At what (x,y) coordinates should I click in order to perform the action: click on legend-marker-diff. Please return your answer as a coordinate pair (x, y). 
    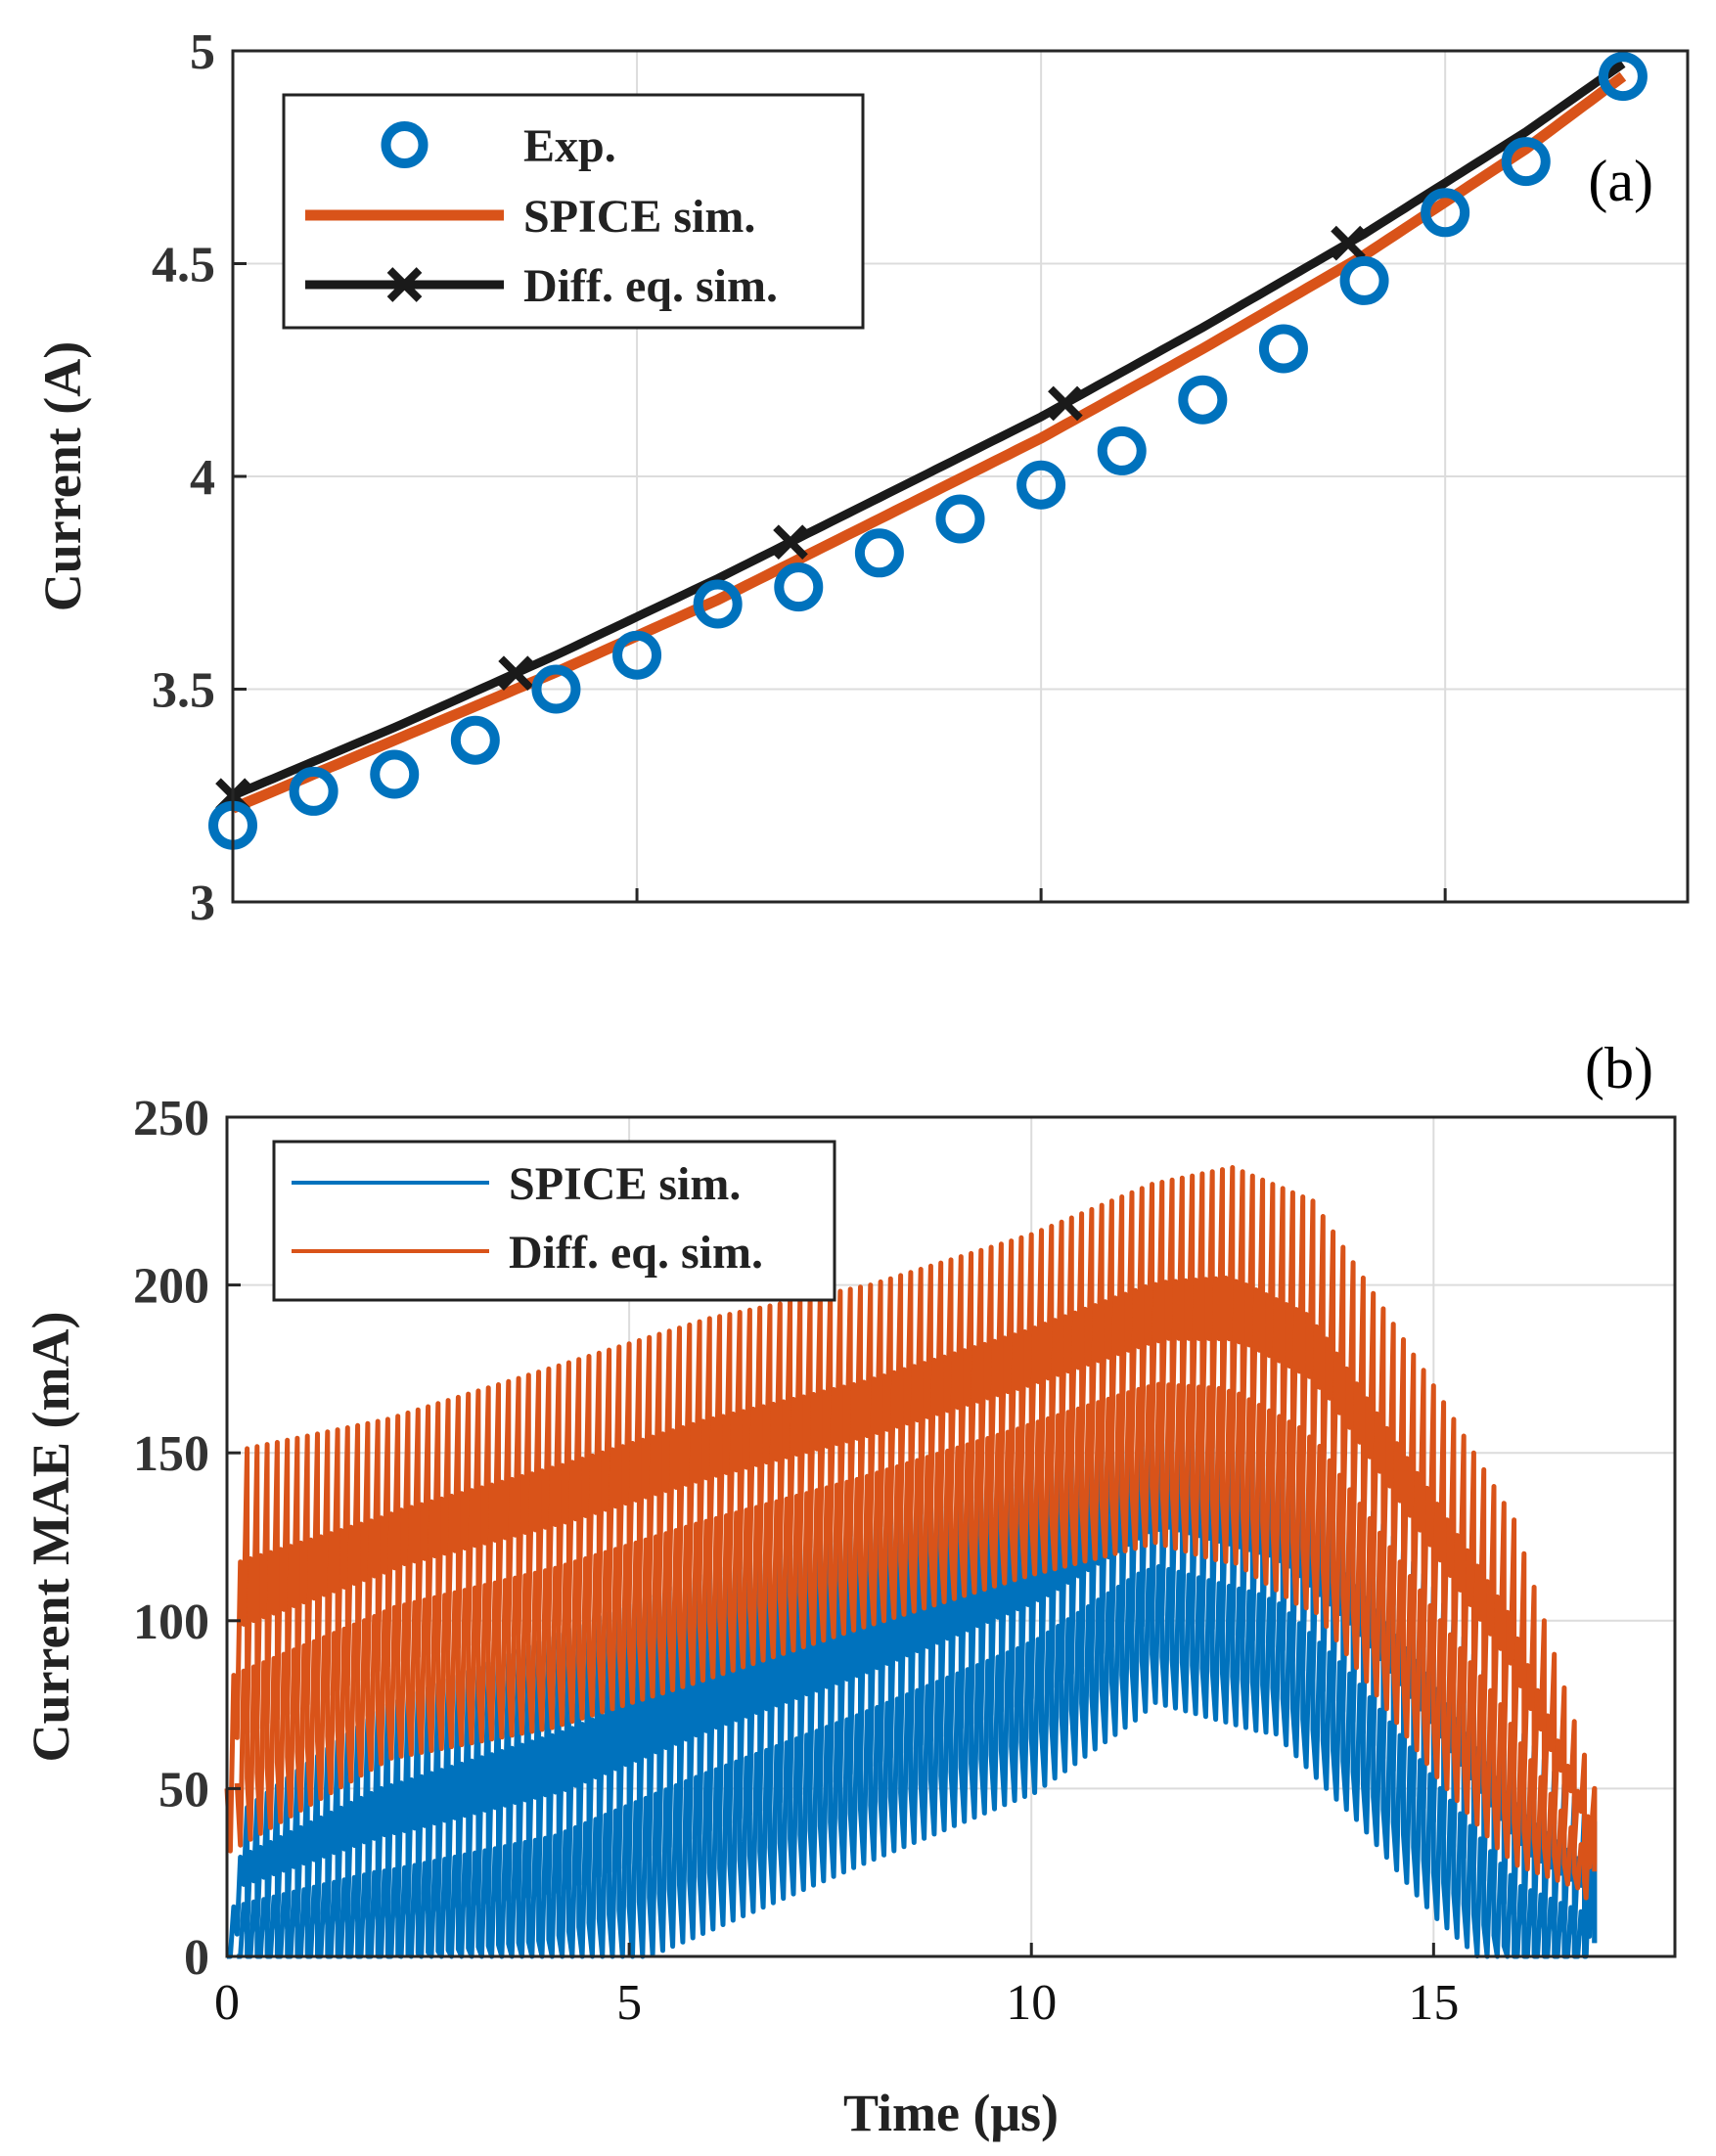
    Looking at the image, I should click on (404, 284).